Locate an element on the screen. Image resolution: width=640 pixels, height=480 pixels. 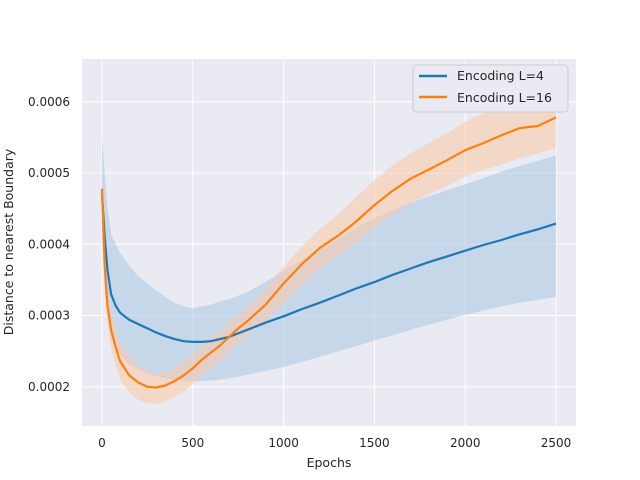
x-axis-label: Epochs is located at coordinates (329, 462).